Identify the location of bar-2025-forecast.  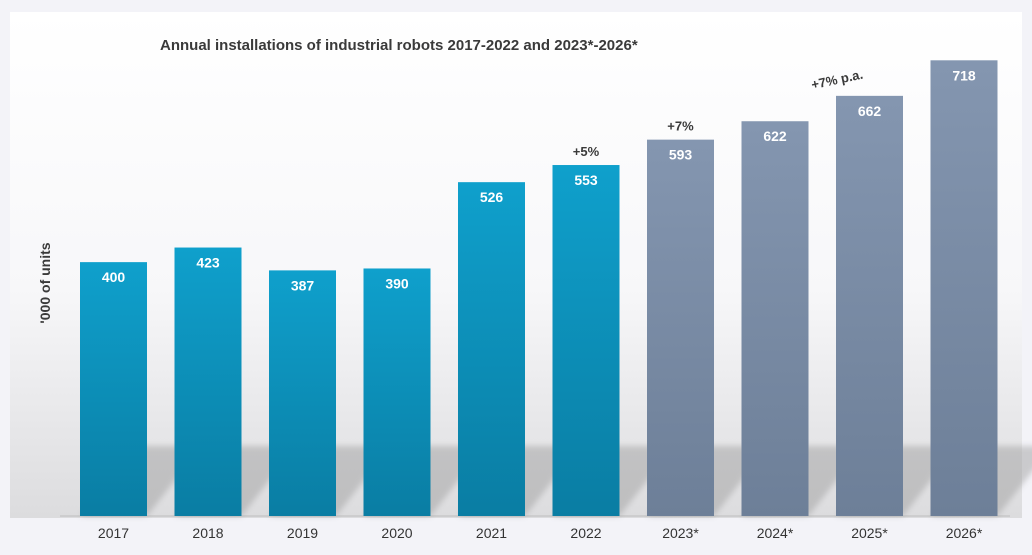
(869, 305).